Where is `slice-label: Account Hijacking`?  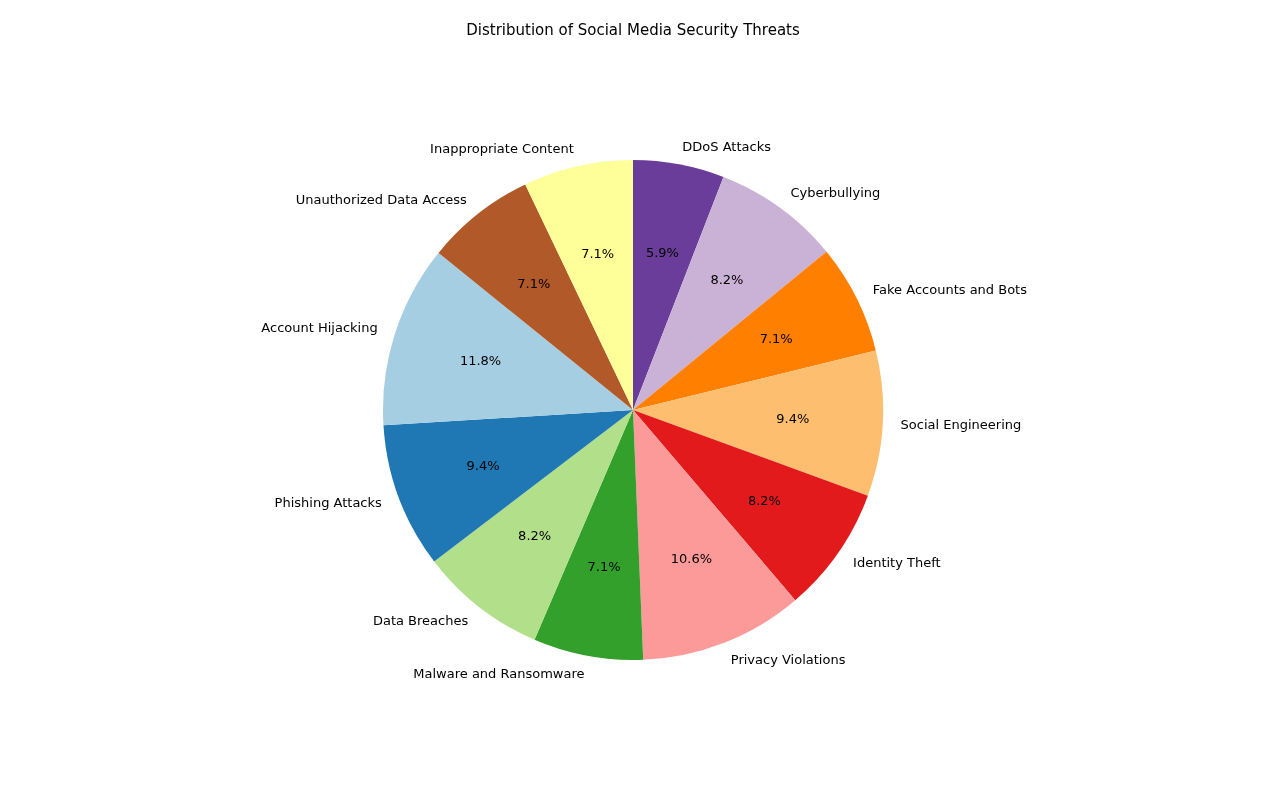 slice-label: Account Hijacking is located at coordinates (319, 328).